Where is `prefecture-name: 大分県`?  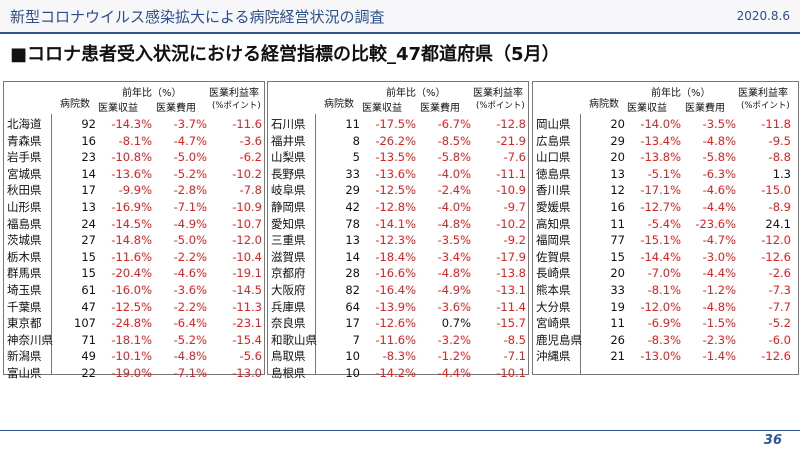 prefecture-name: 大分県 is located at coordinates (553, 306).